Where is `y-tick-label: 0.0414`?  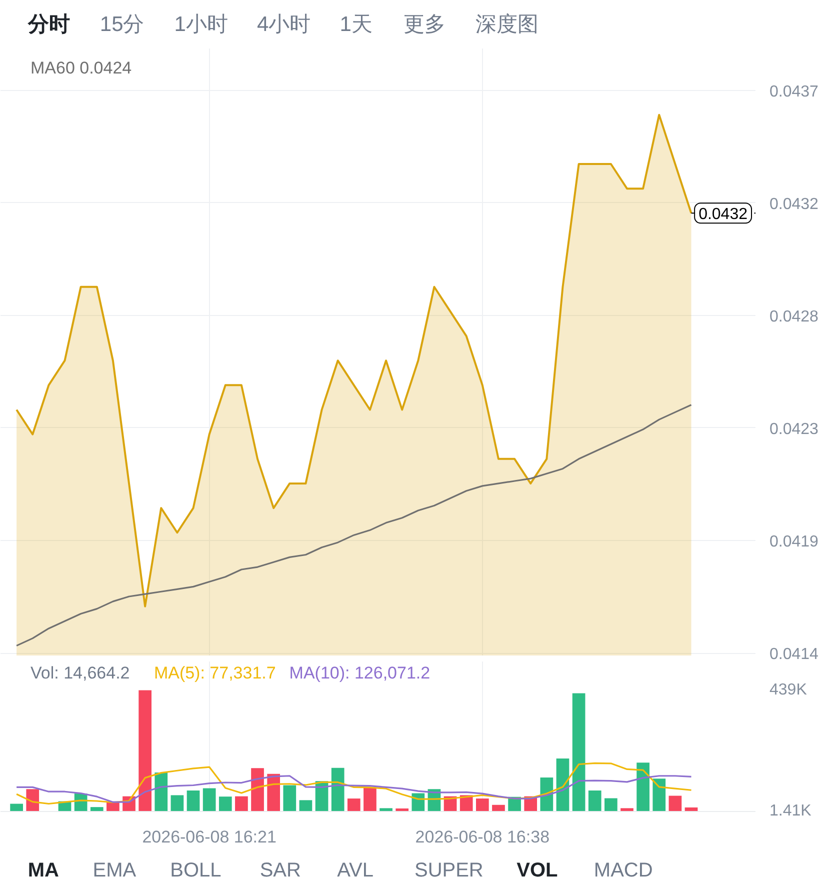
y-tick-label: 0.0414 is located at coordinates (794, 655).